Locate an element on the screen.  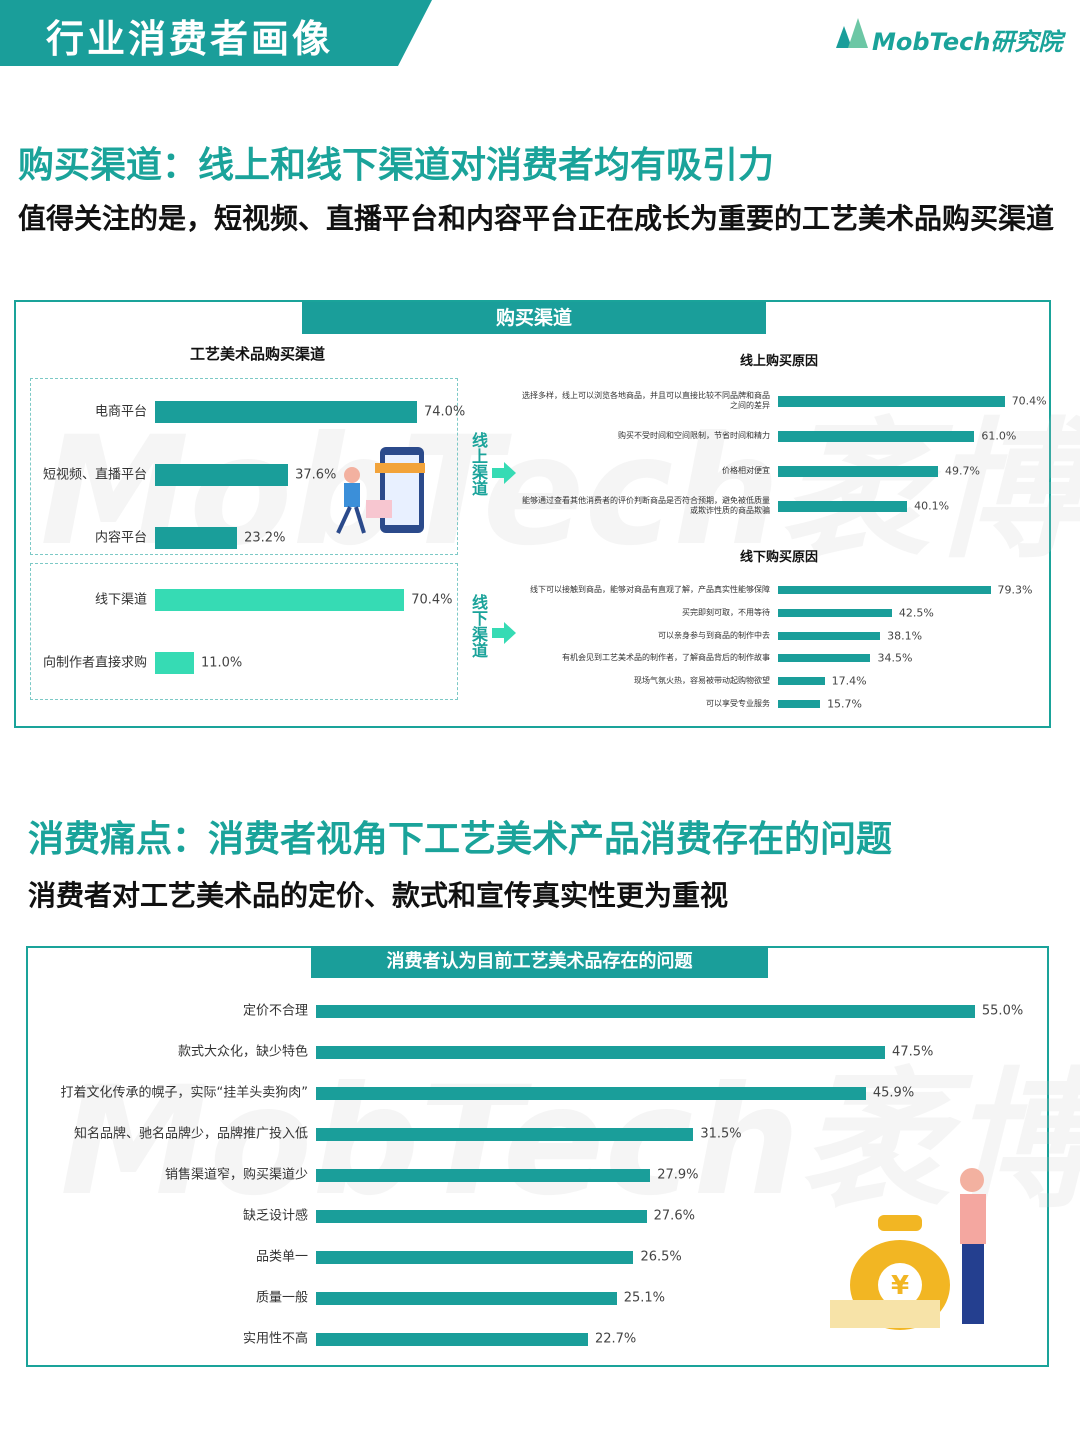
value-label: 45.9% is located at coordinates (893, 1093).